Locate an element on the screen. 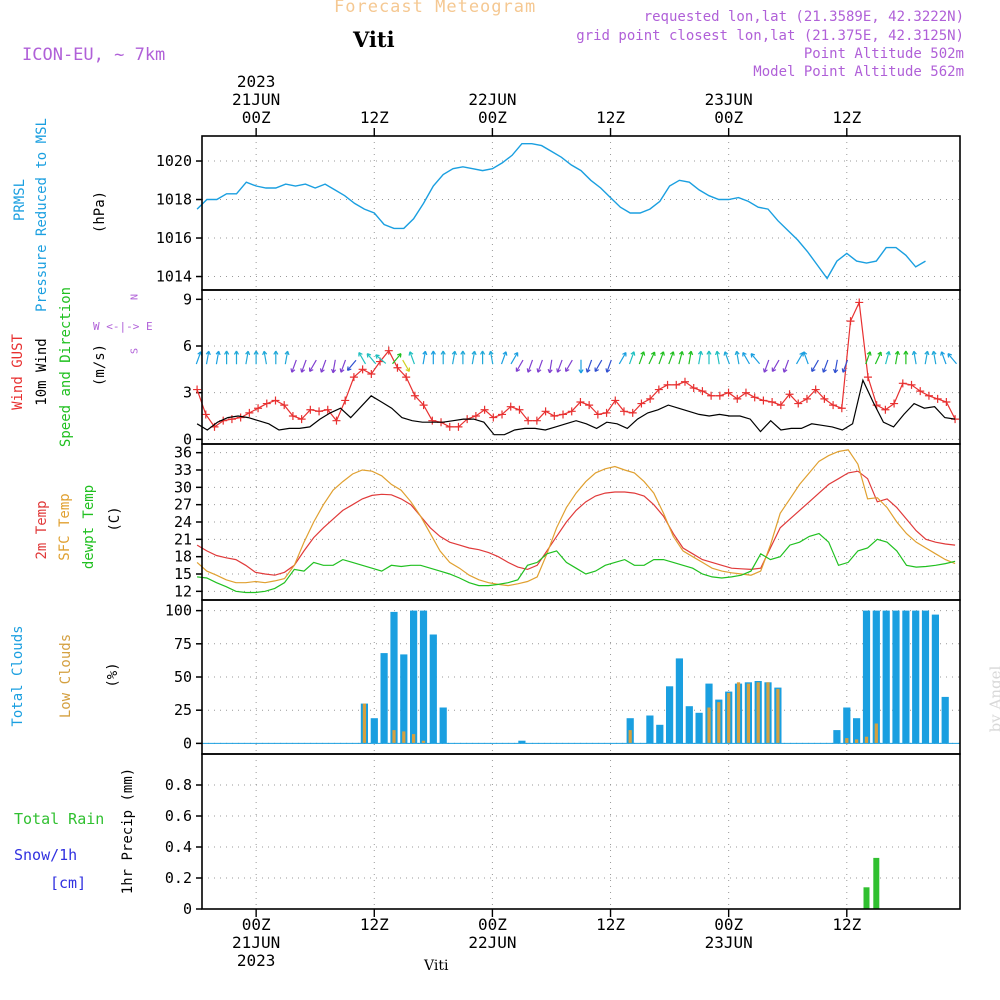 Image resolution: width=1000 pixels, height=1000 pixels. y-tick-label: 6 is located at coordinates (187, 346).